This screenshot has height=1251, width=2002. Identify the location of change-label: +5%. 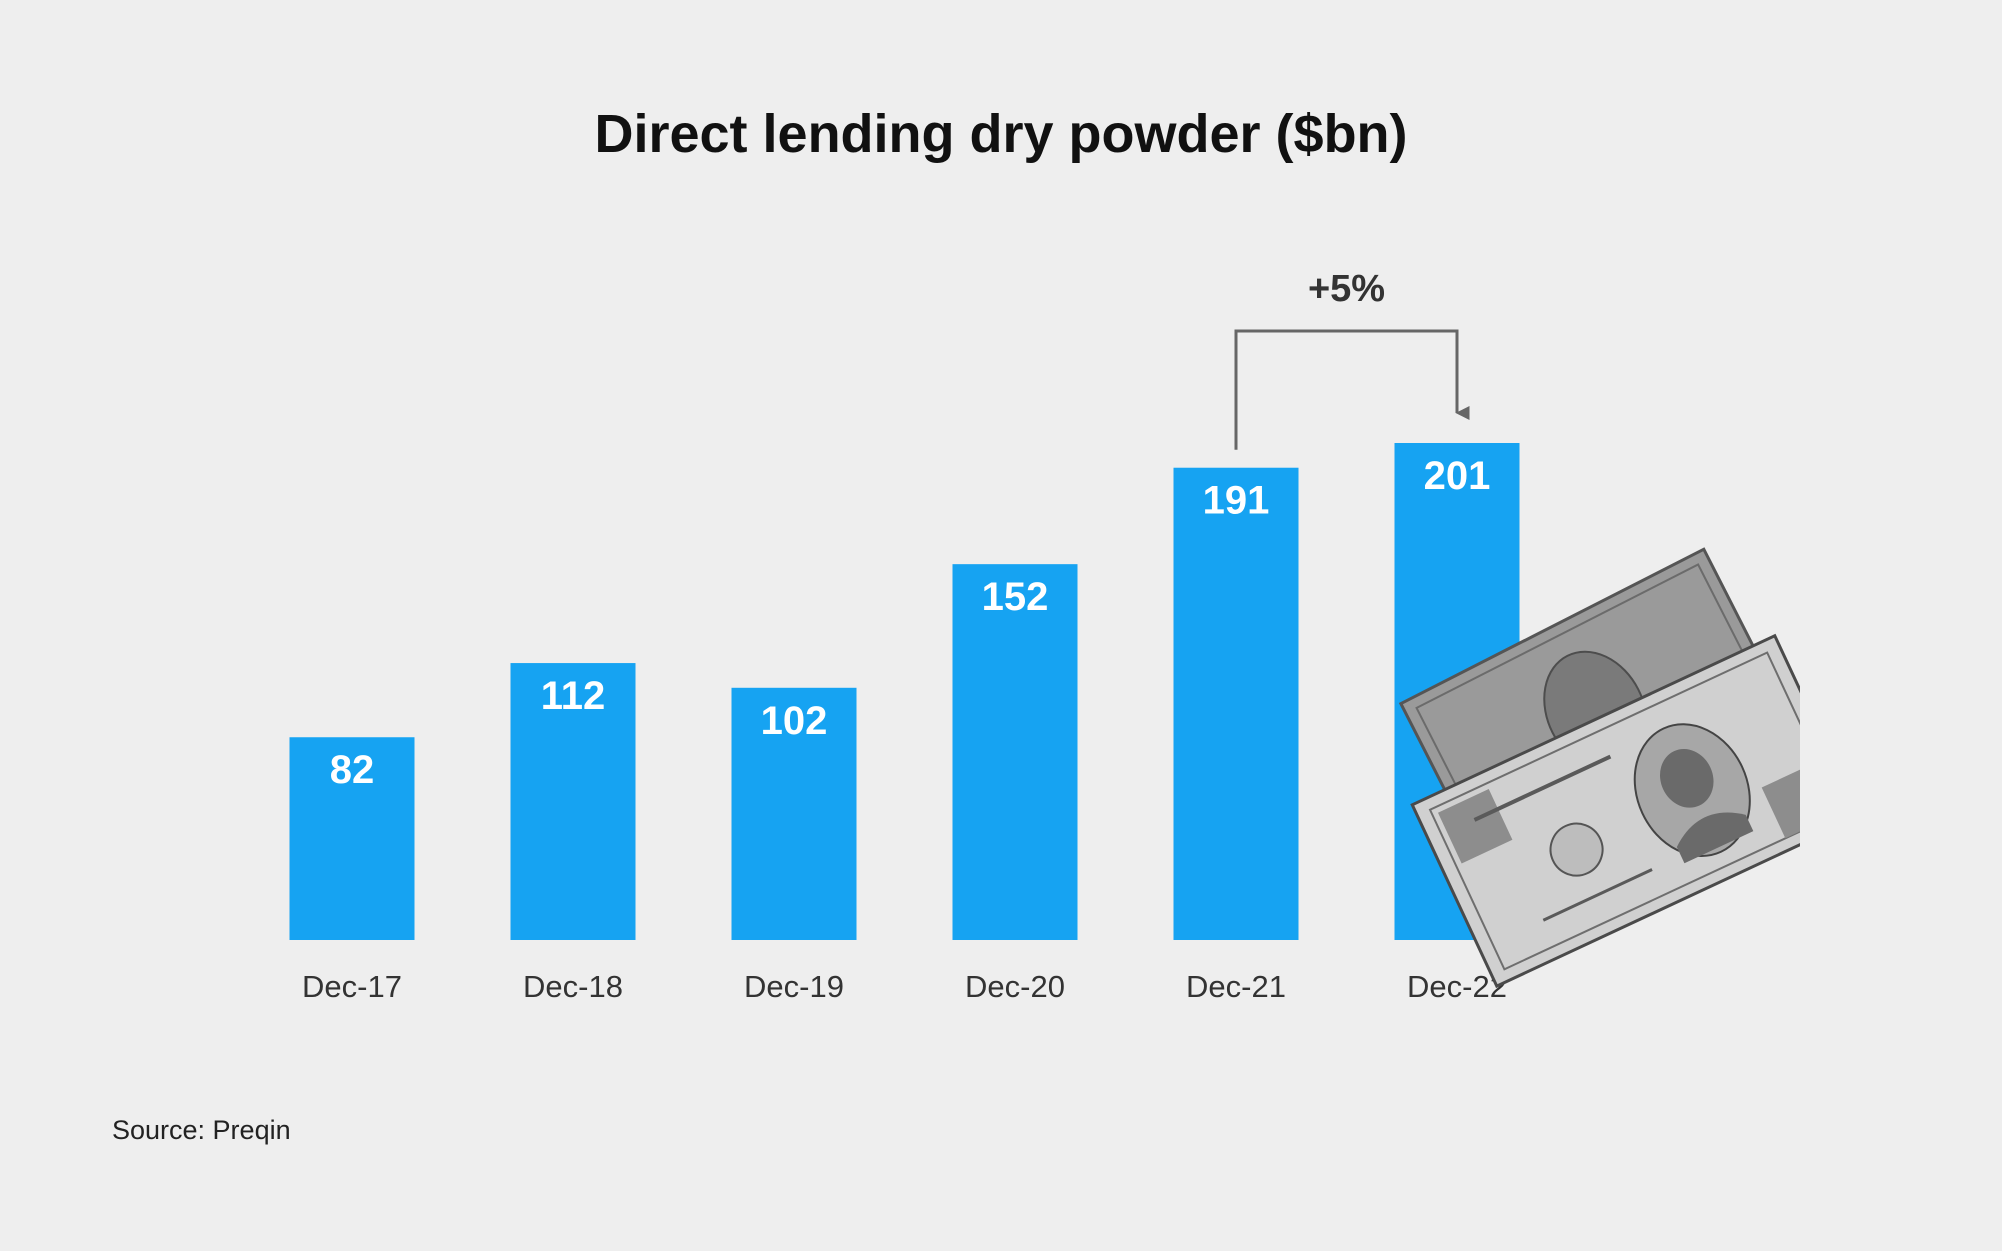
(1346, 289).